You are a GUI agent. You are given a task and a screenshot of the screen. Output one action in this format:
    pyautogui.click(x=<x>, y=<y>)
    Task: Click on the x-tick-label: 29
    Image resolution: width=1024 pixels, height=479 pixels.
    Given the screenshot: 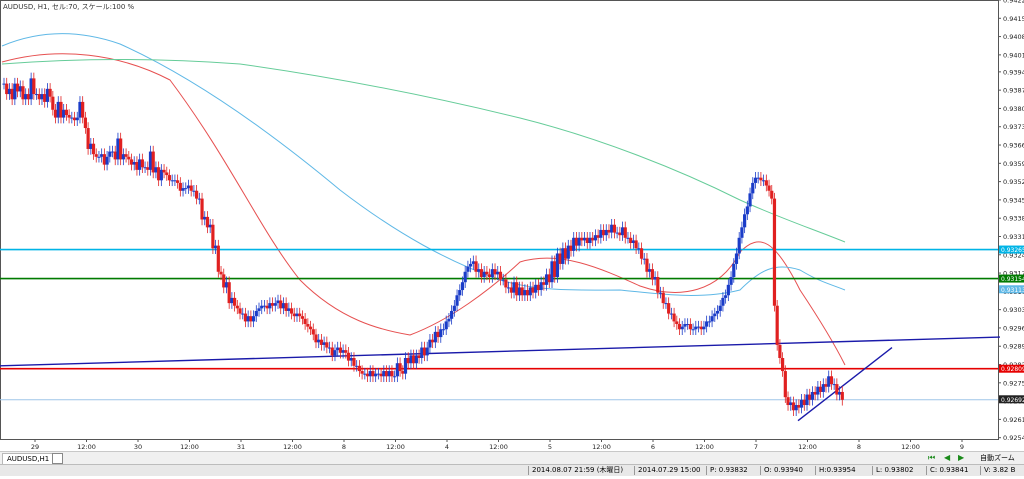 What is the action you would take?
    pyautogui.click(x=35, y=447)
    